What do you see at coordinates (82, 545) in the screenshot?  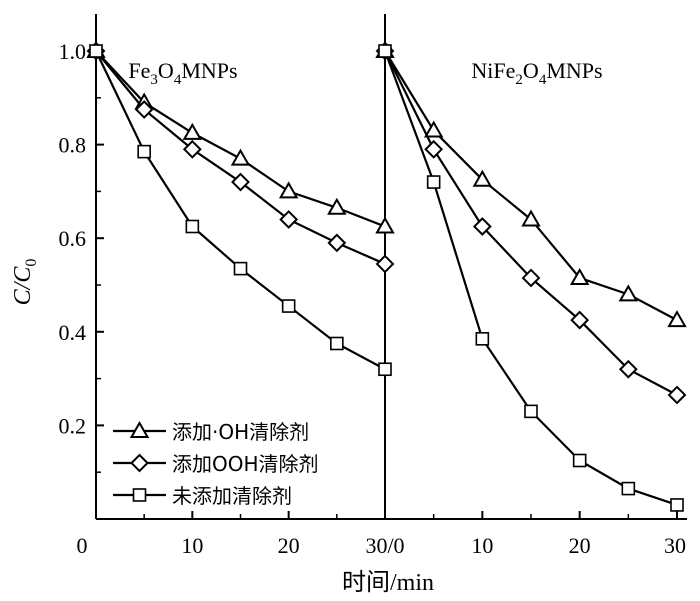 I see `x-tick-label: 0` at bounding box center [82, 545].